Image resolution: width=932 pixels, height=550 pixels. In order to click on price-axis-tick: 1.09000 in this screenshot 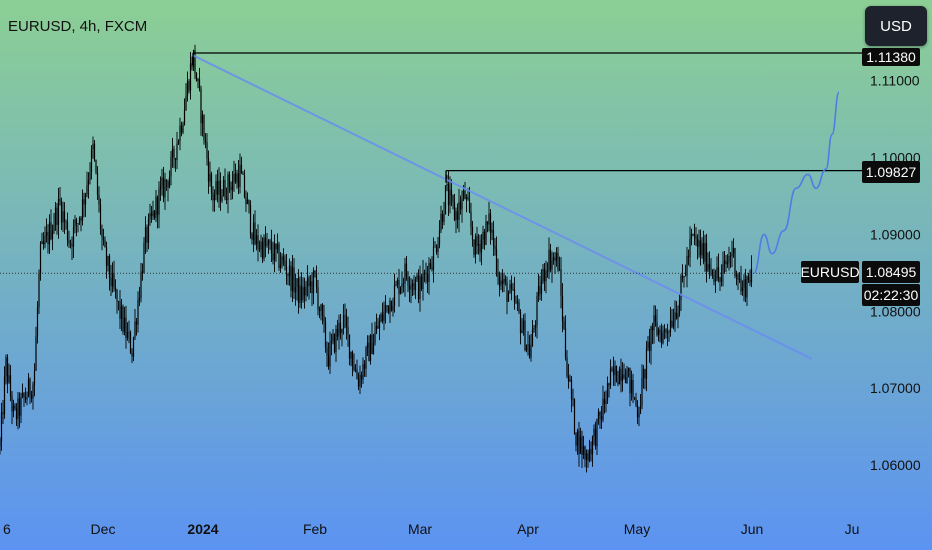, I will do `click(895, 234)`.